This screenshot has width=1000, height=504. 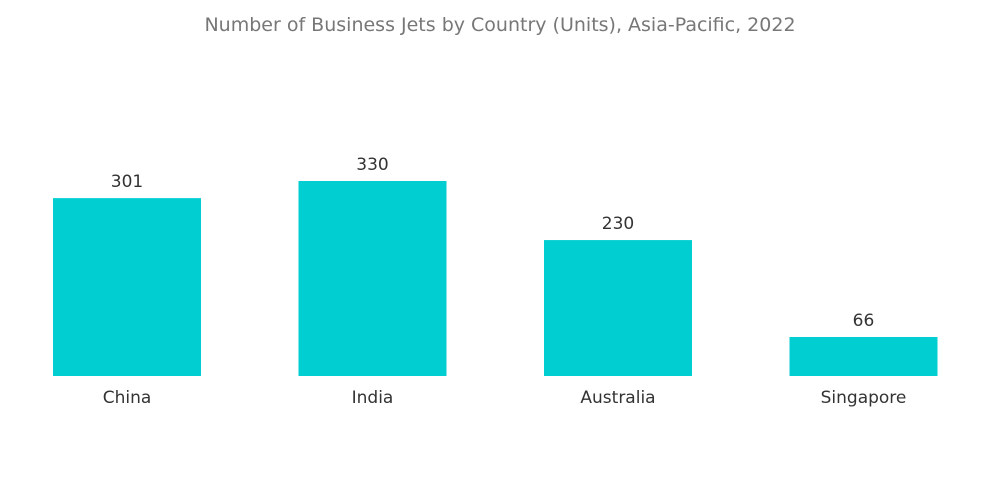 What do you see at coordinates (617, 398) in the screenshot?
I see `category-label-australia: Australia` at bounding box center [617, 398].